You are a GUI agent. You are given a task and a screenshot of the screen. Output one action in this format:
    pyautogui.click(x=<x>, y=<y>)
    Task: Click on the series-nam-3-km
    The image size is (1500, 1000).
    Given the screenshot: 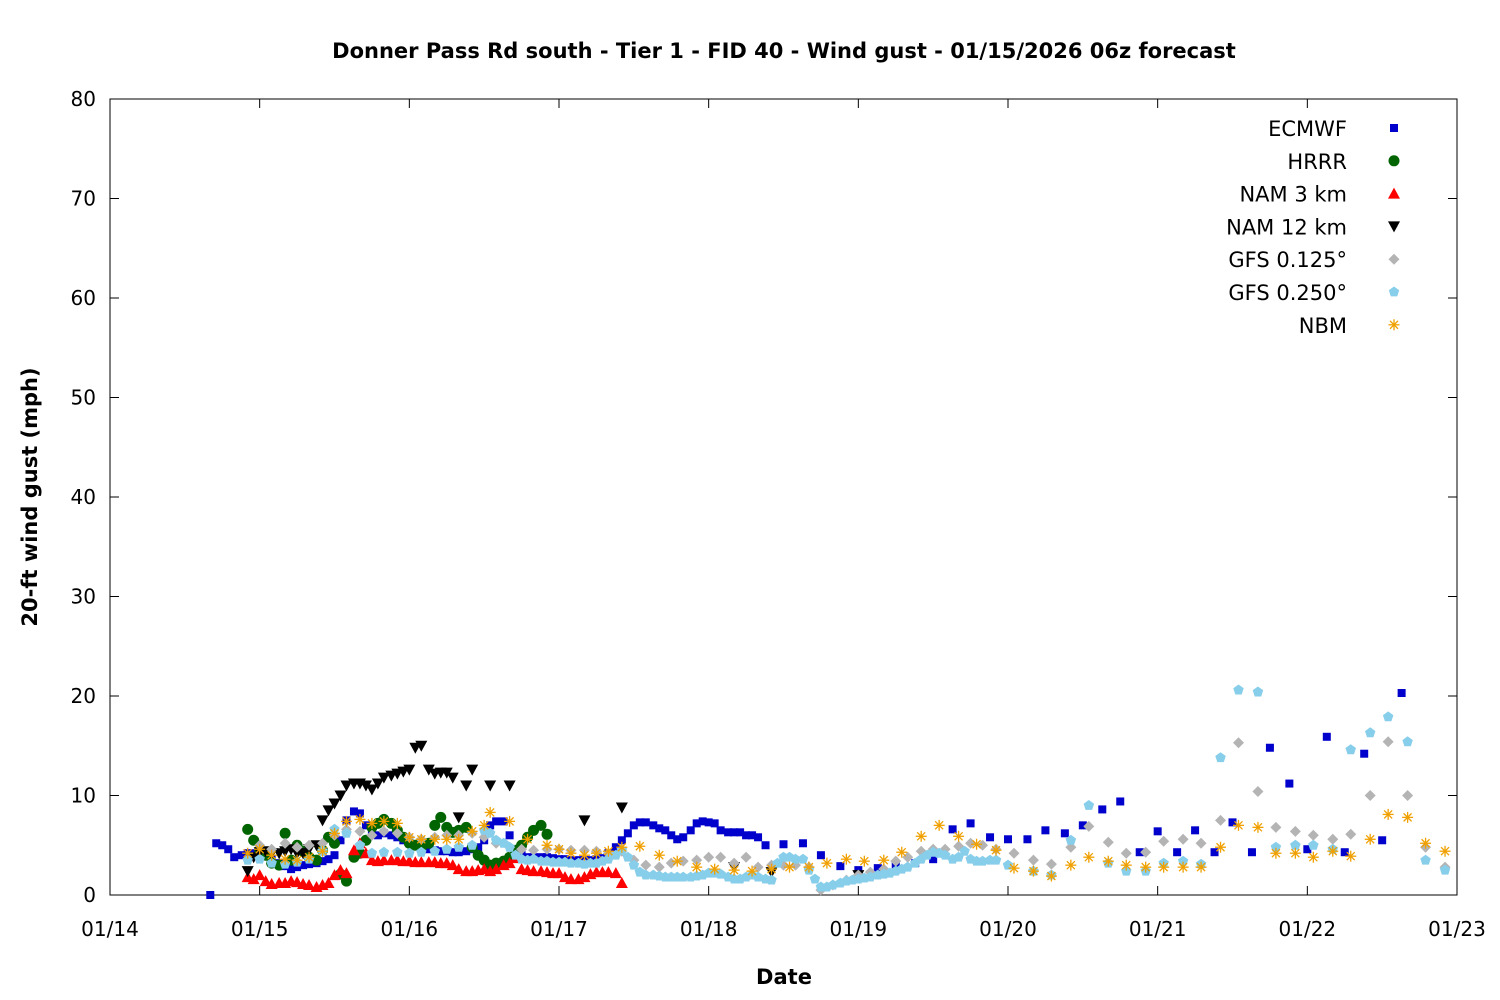 What is the action you would take?
    pyautogui.click(x=434, y=865)
    